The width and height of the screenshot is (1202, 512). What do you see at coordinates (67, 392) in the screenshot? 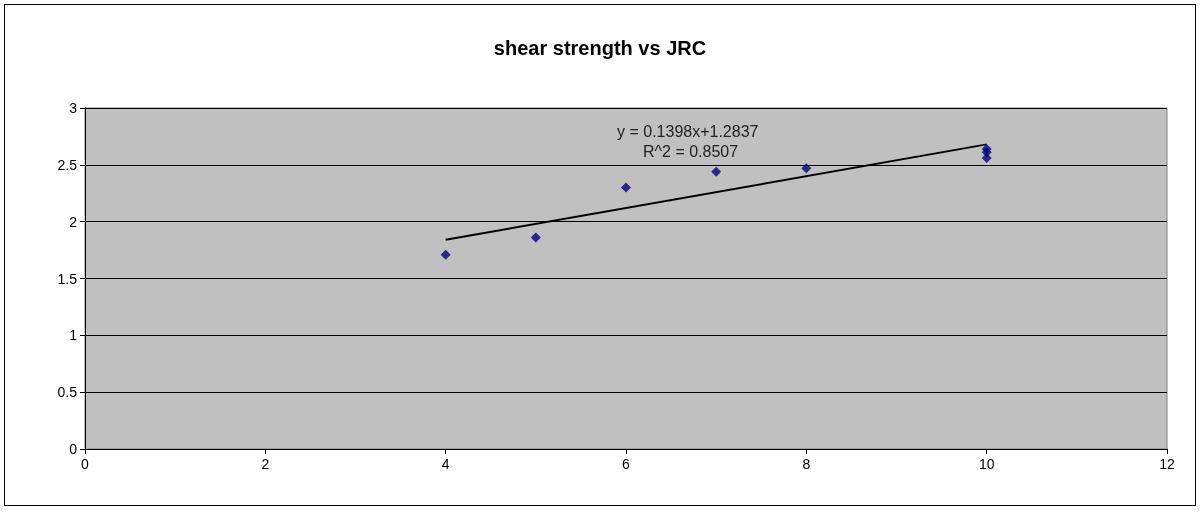
I see `y-tick-label: 0.5` at bounding box center [67, 392].